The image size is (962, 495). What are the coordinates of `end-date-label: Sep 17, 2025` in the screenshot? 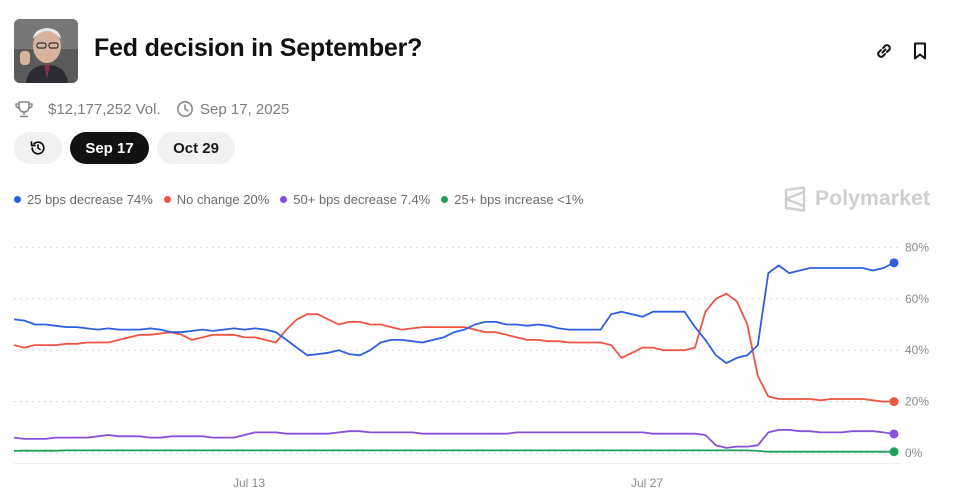 It's located at (245, 109).